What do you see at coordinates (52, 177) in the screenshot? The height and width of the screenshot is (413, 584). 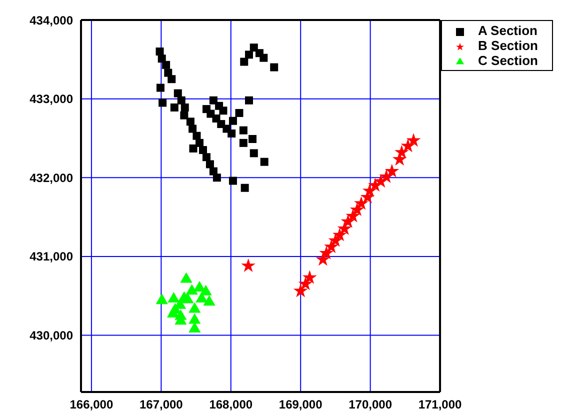 I see `y-tick-label: 432,000` at bounding box center [52, 177].